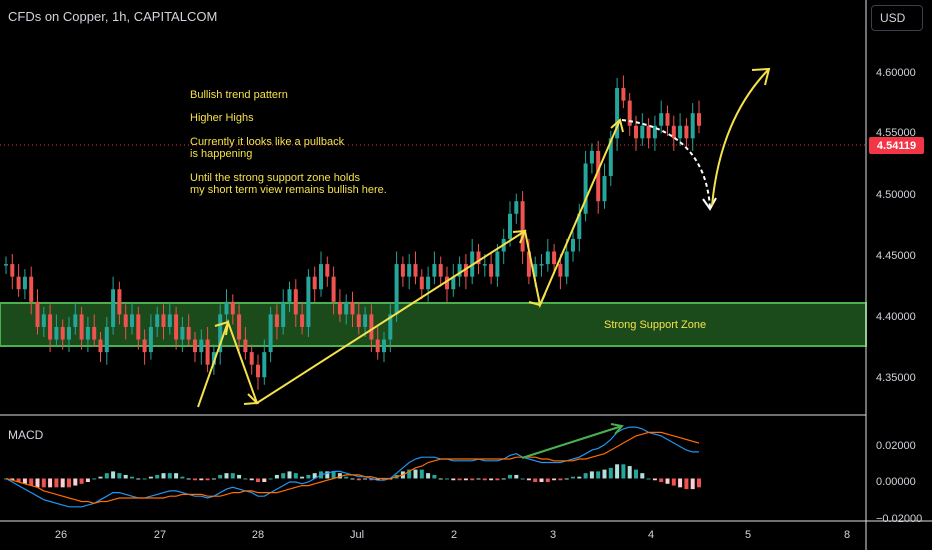 Image resolution: width=932 pixels, height=550 pixels. I want to click on price-tick: 4.45000, so click(896, 256).